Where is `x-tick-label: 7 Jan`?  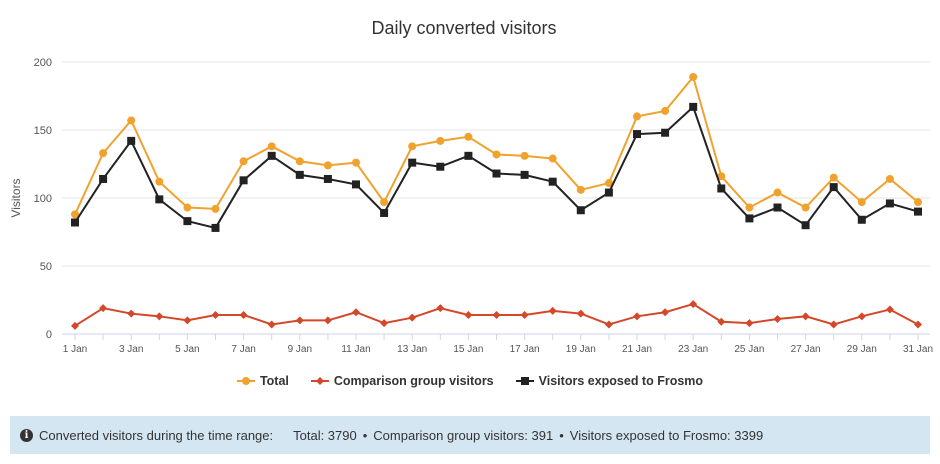 x-tick-label: 7 Jan is located at coordinates (243, 349).